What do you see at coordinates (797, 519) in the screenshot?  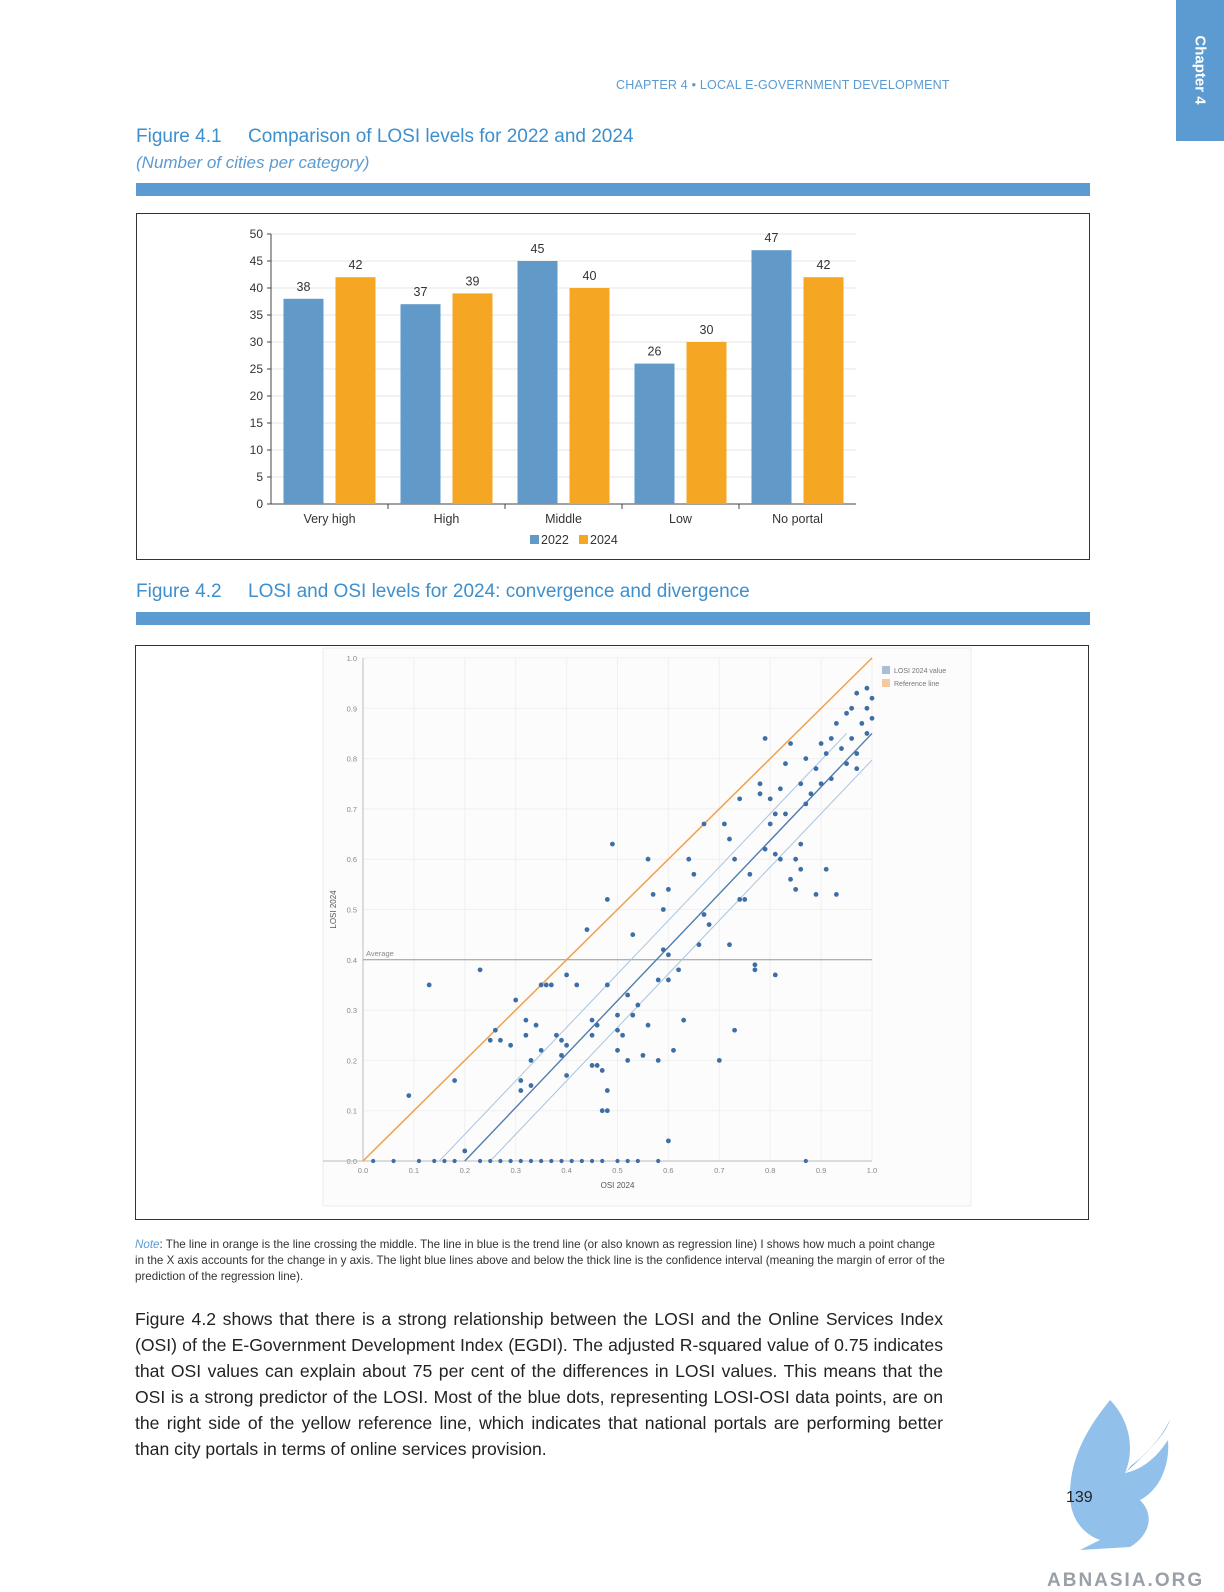 I see `x-tick-label: No portal` at bounding box center [797, 519].